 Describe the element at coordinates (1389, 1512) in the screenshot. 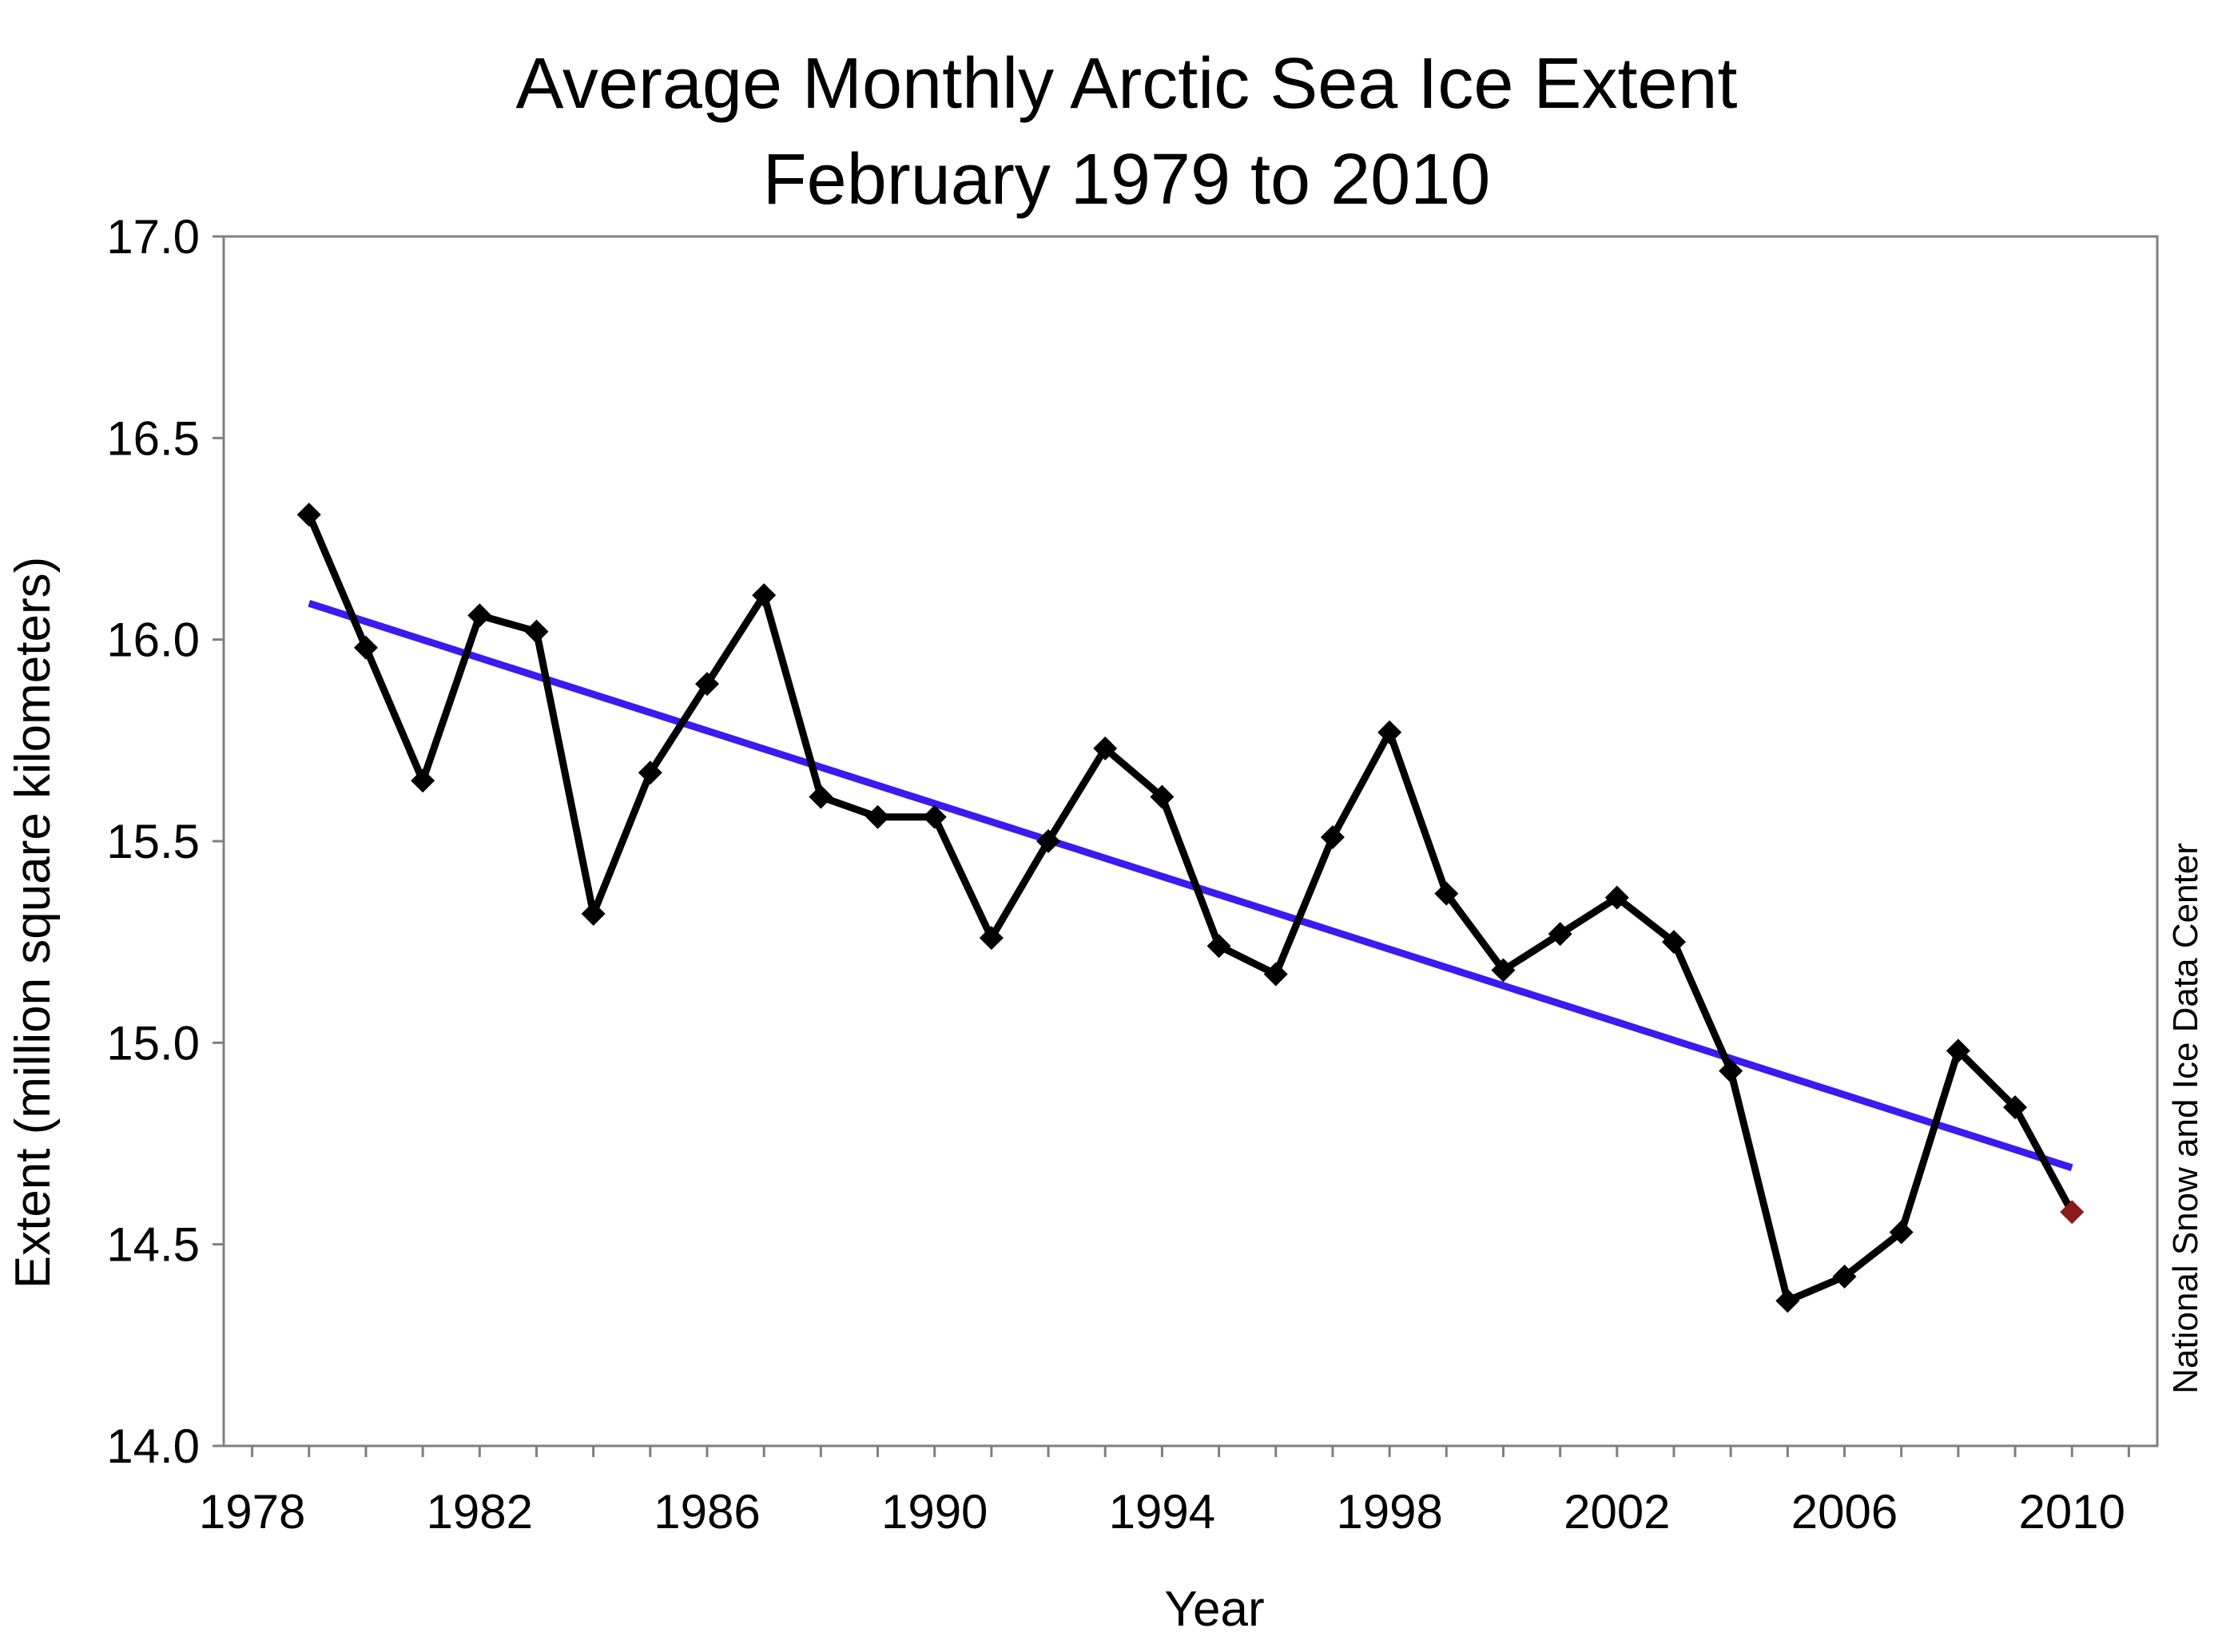

I see `x-tick-label: 1998` at that location.